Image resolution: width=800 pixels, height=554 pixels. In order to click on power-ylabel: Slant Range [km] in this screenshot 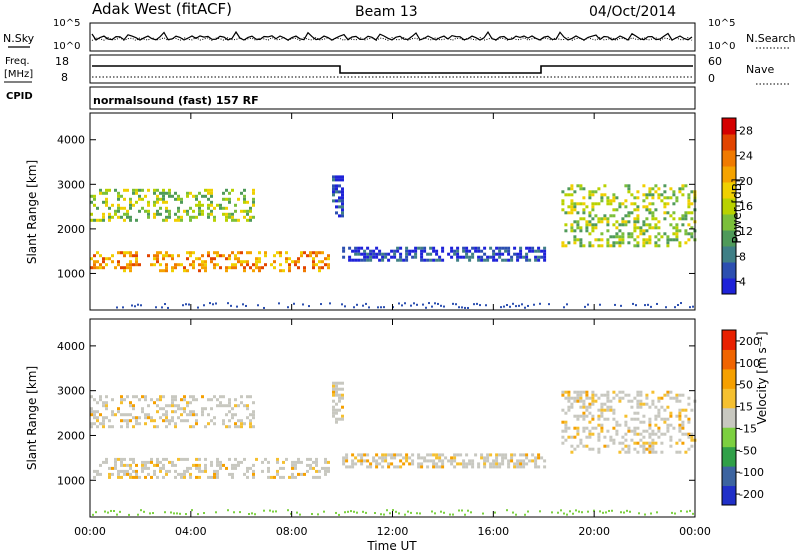, I will do `click(32, 212)`.